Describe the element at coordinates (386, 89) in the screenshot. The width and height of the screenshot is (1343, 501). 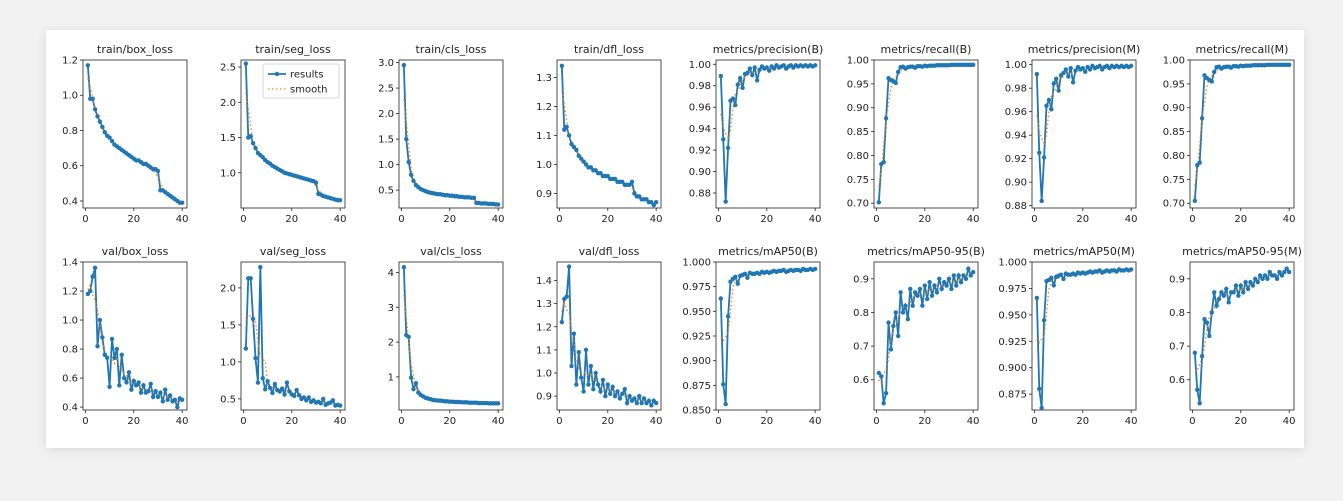
I see `y-tick-label: 2.5` at that location.